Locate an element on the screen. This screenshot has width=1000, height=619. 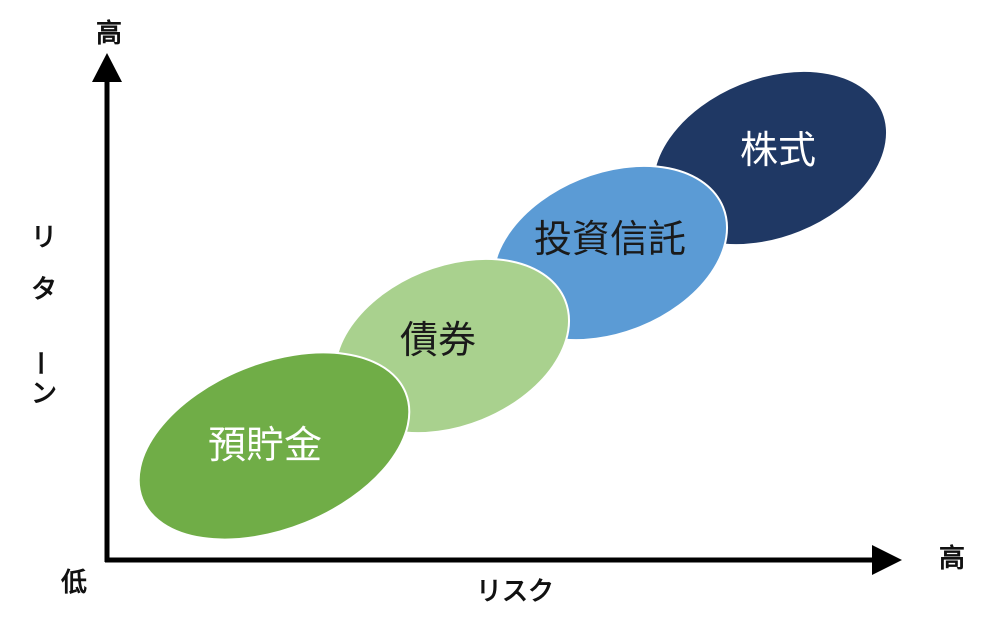
y-axis-label-char: リ is located at coordinates (44, 238).